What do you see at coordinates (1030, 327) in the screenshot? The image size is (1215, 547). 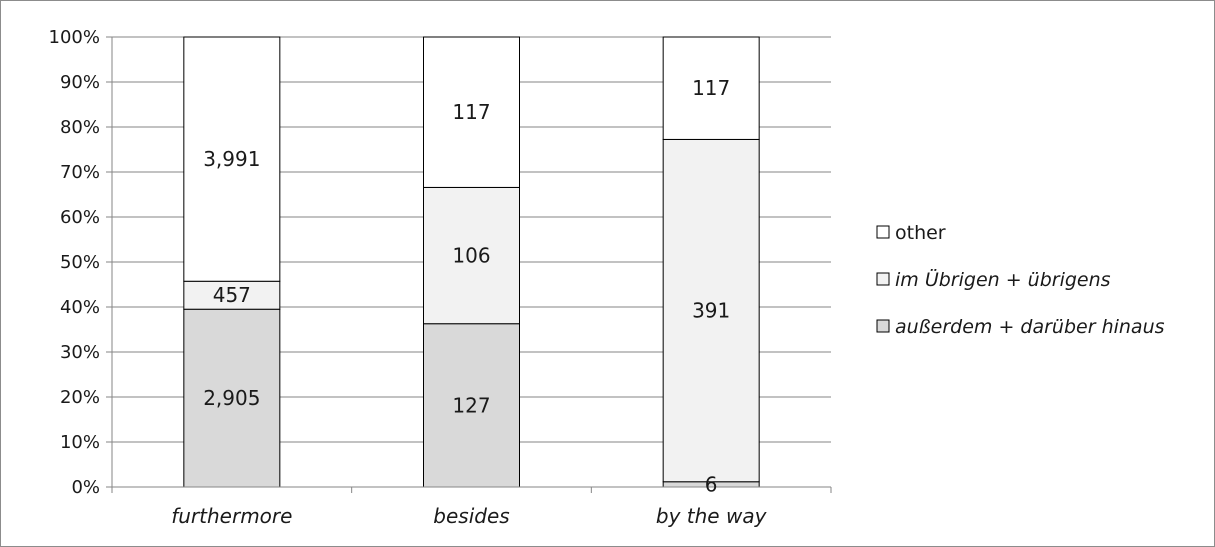 I see `legend-label: außerdem + darüber hinaus` at bounding box center [1030, 327].